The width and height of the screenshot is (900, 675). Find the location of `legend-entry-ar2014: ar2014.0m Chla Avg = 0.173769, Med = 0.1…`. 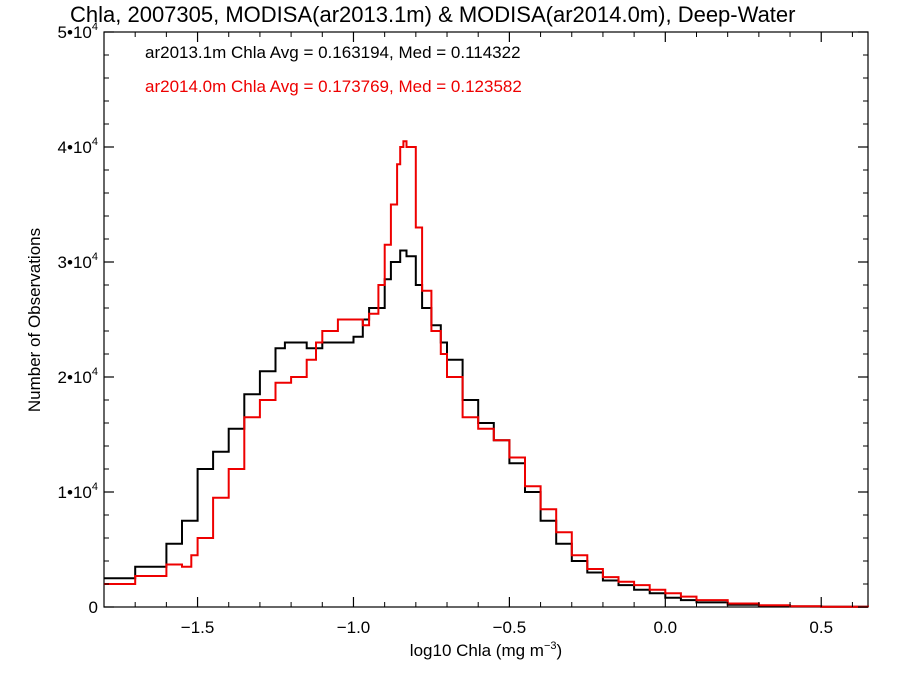

legend-entry-ar2014: ar2014.0m Chla Avg = 0.173769, Med = 0.1… is located at coordinates (333, 86).